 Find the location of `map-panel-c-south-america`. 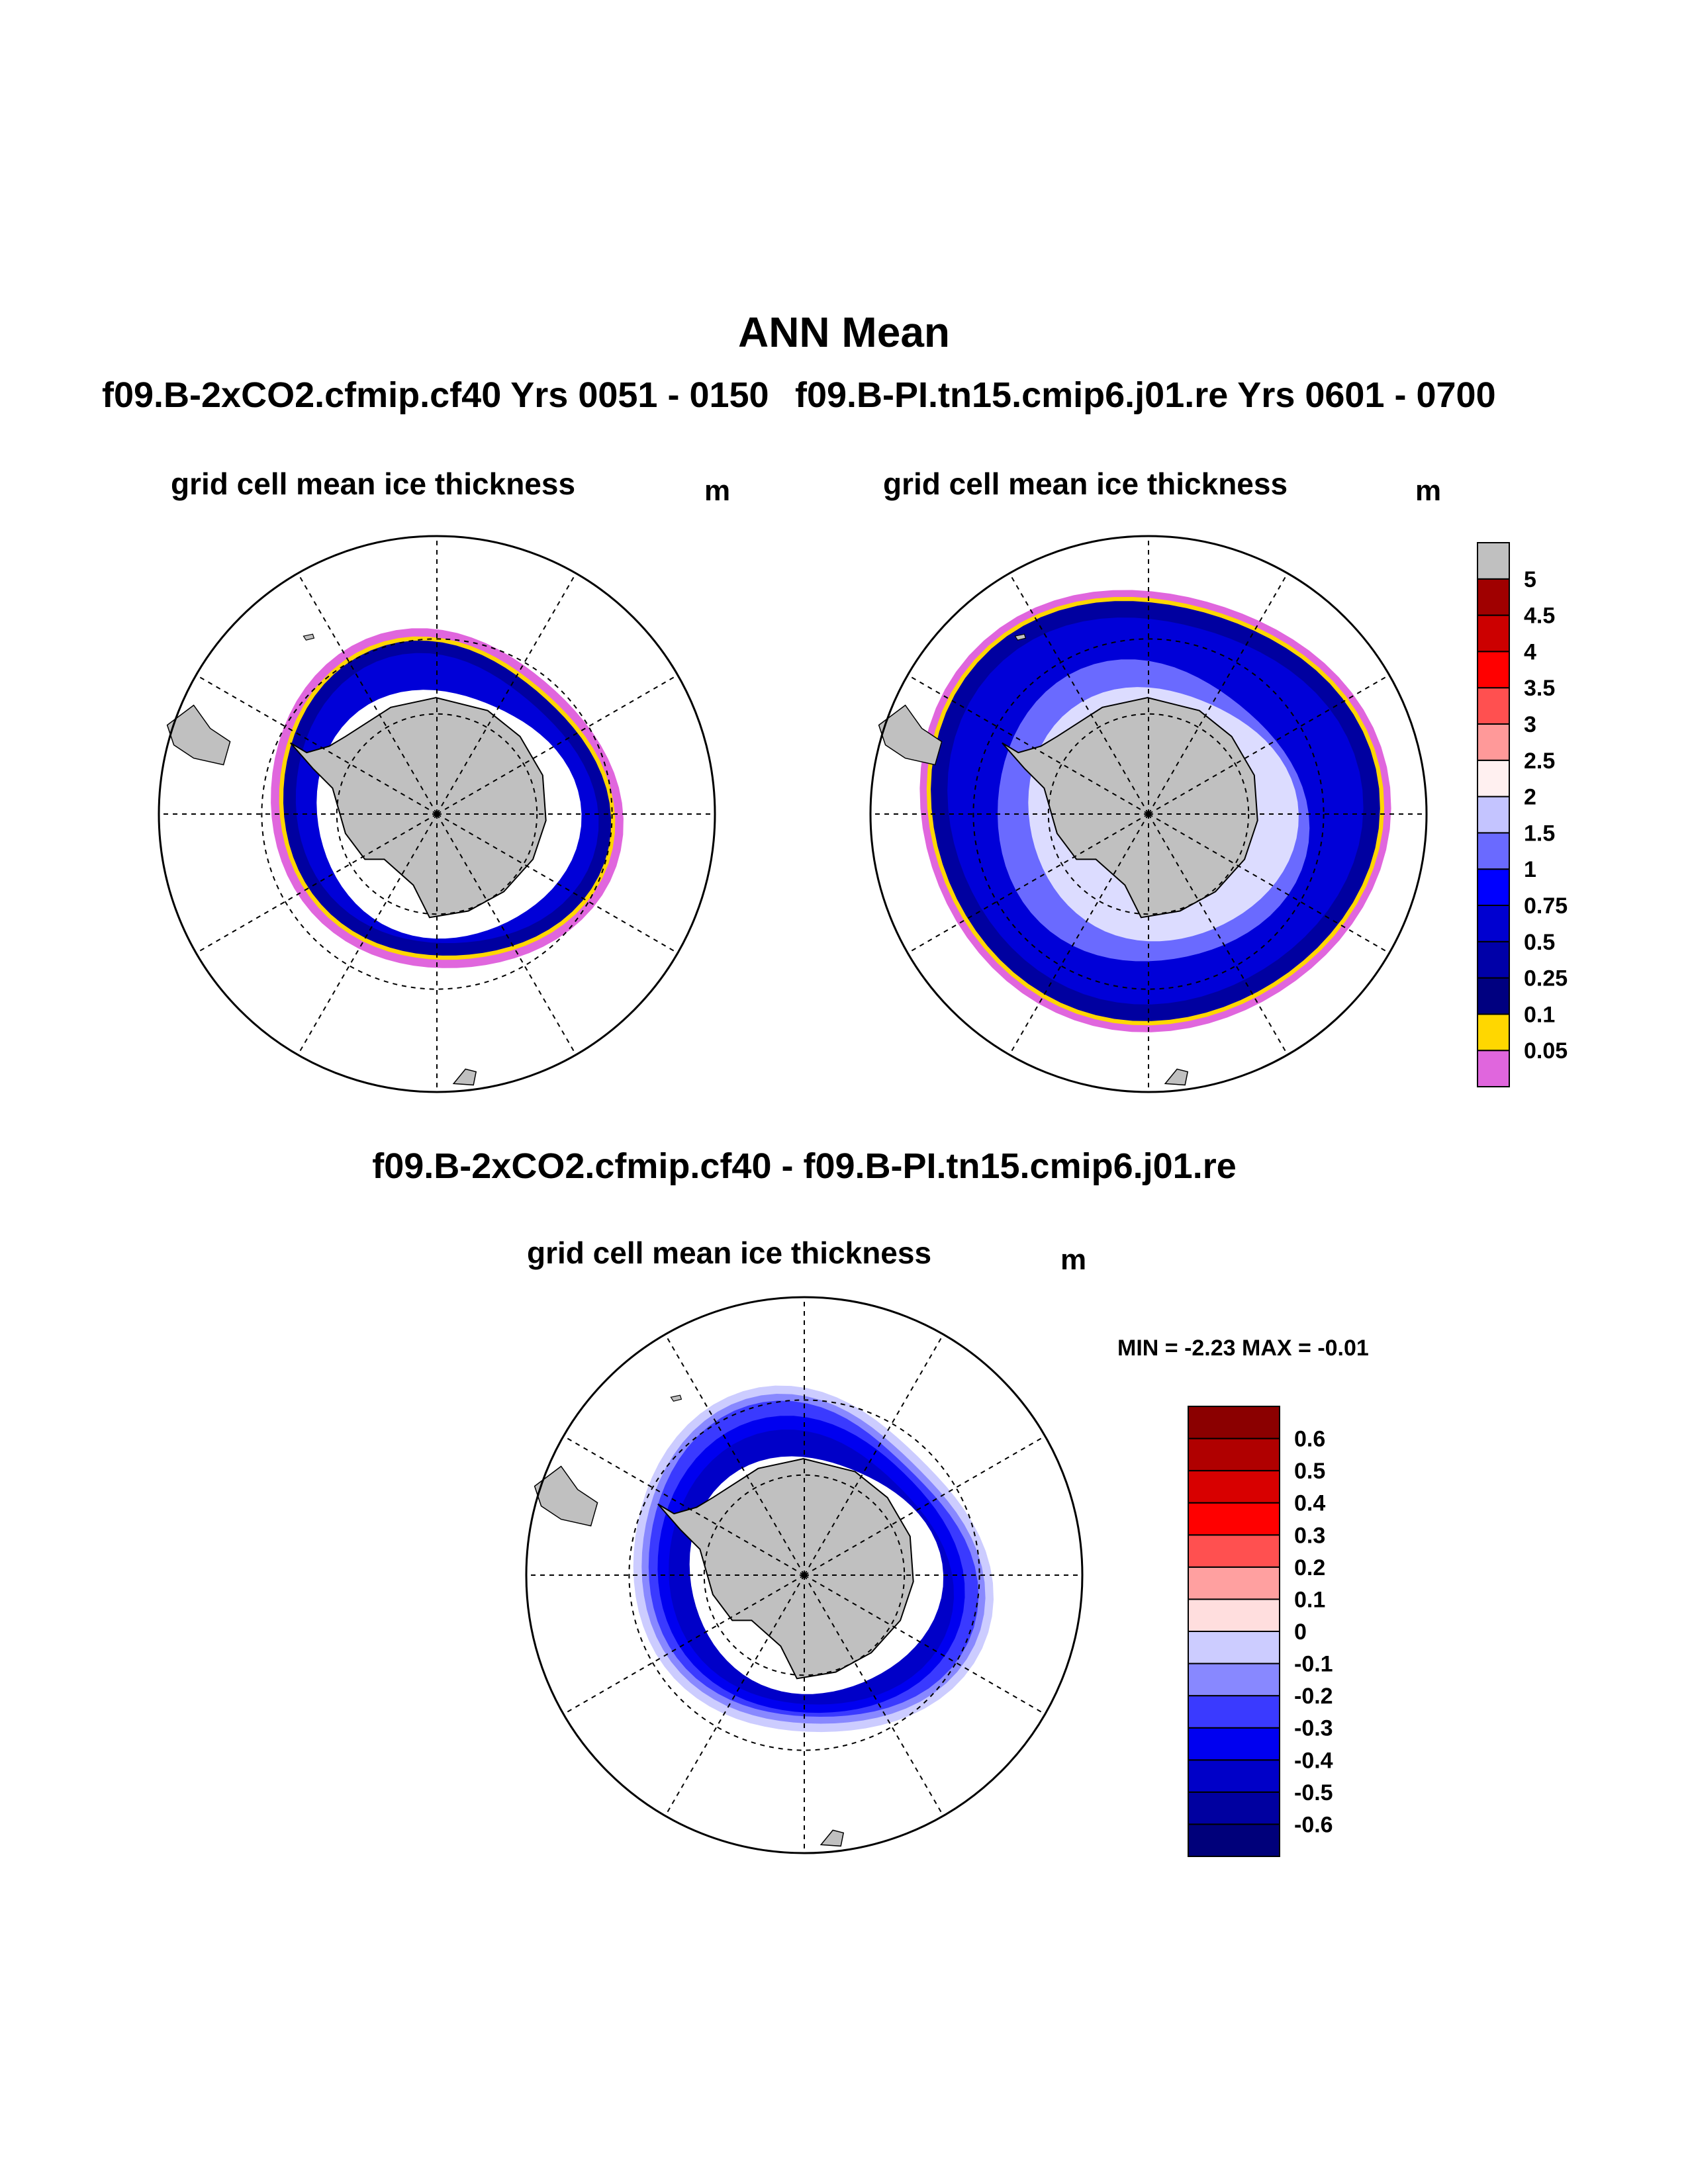

map-panel-c-south-america is located at coordinates (566, 1496).